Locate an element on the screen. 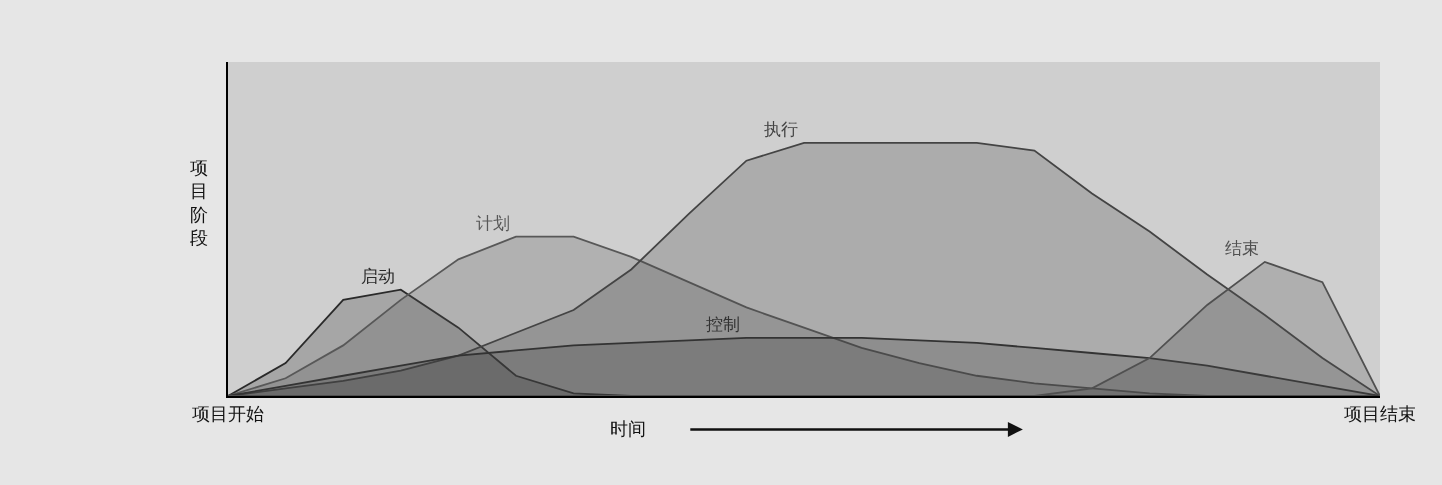 Image resolution: width=1442 pixels, height=485 pixels. x-tick-label: 项目结束 is located at coordinates (1380, 413).